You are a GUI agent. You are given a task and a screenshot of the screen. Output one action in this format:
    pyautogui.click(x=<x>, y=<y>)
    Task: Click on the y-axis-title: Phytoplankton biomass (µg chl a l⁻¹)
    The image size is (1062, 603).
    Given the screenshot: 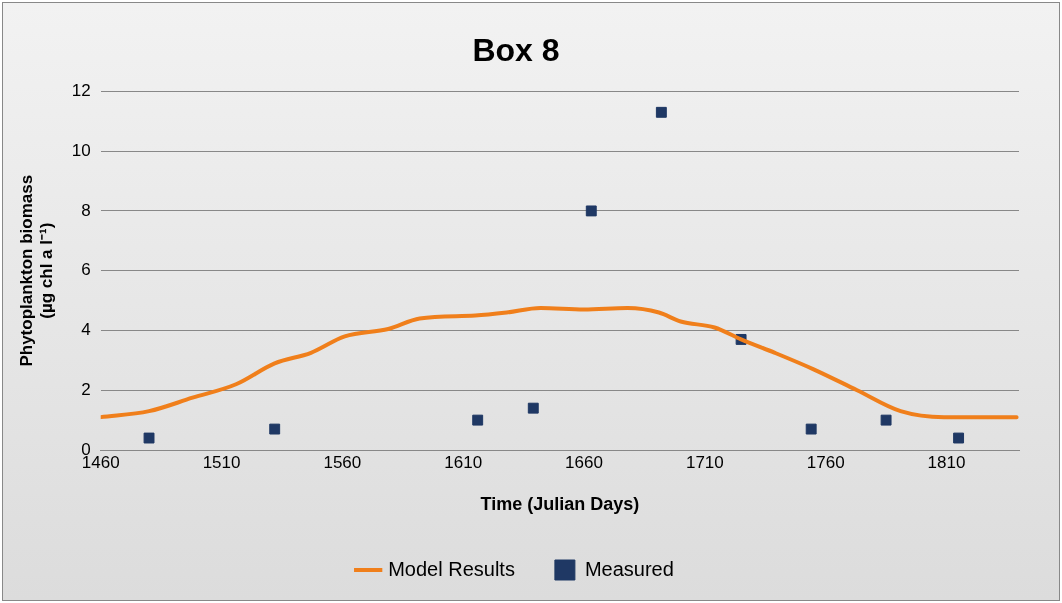 What is the action you would take?
    pyautogui.click(x=36, y=270)
    